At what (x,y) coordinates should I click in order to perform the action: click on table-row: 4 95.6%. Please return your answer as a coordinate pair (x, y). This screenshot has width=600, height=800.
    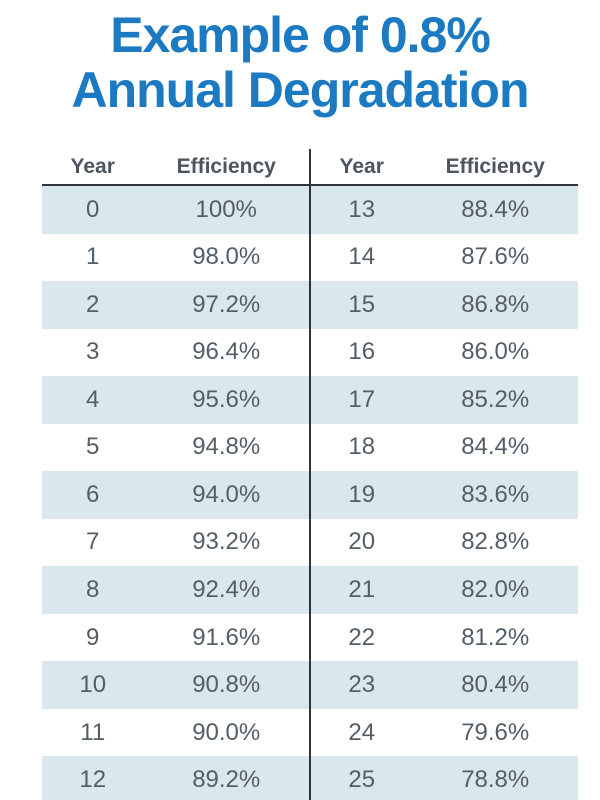
    Looking at the image, I should click on (175, 400).